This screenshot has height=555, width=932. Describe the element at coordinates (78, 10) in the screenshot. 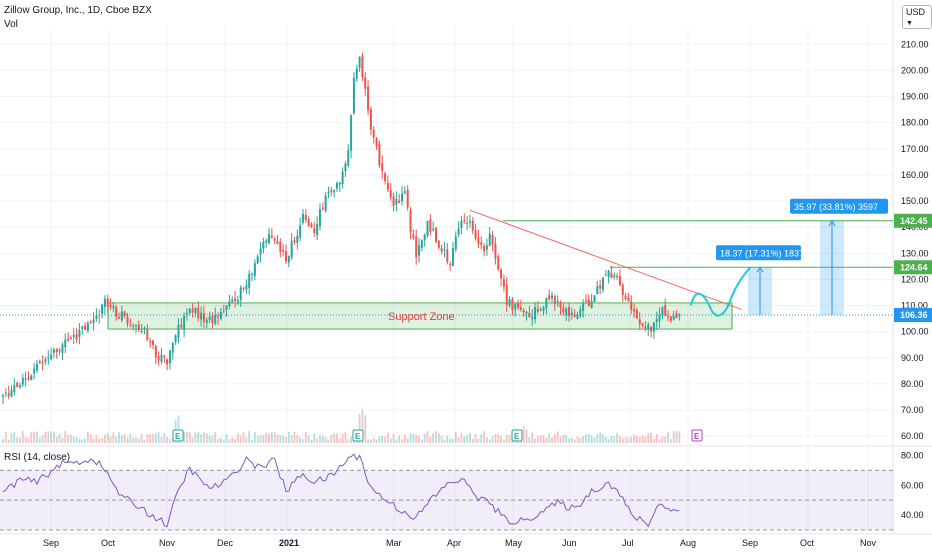

I see `symbol-title: Zillow Group, Inc., 1D, Cboe BZX` at that location.